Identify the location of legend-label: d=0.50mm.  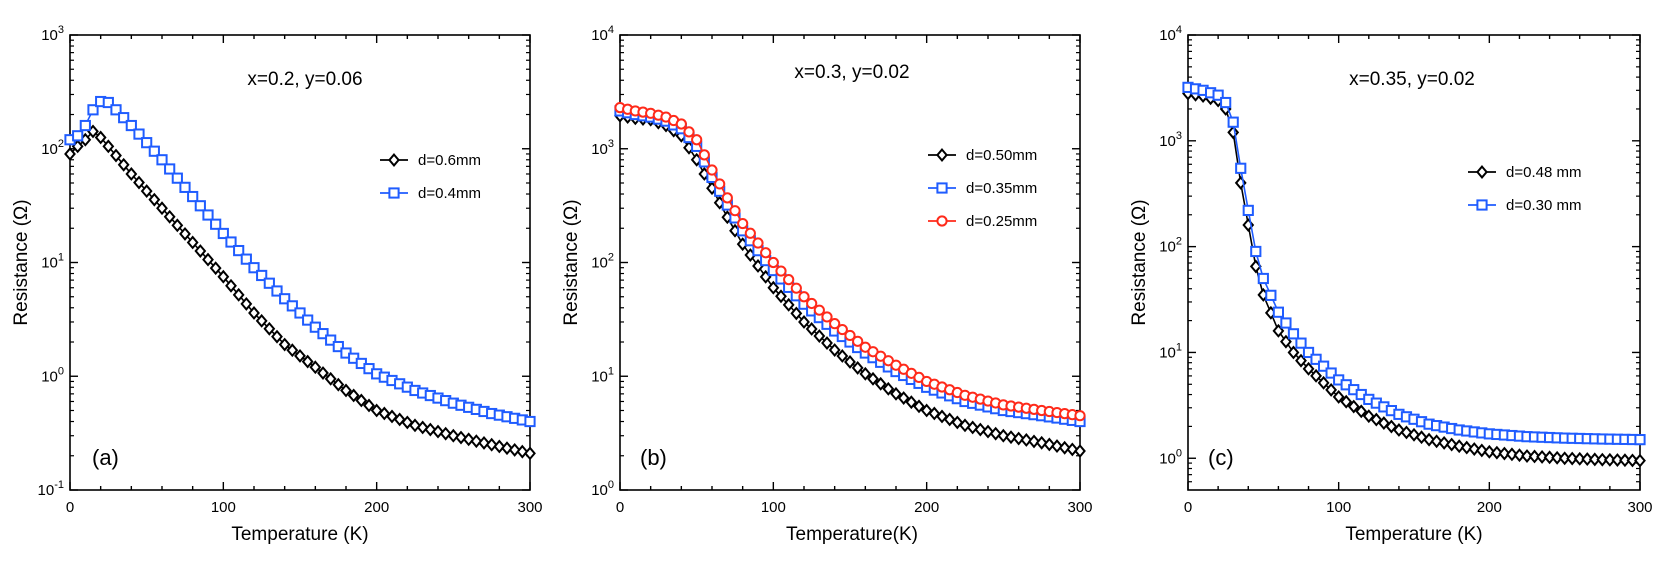
(1001, 155).